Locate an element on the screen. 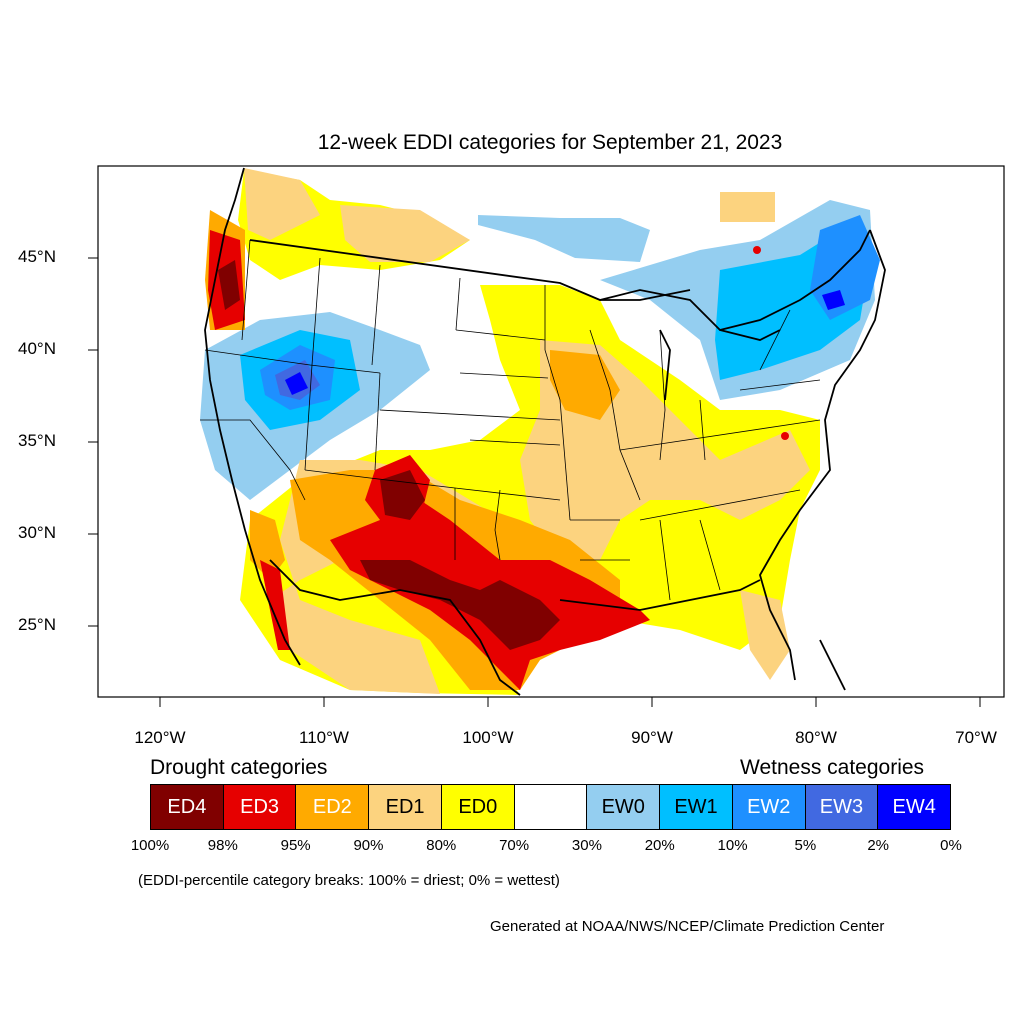  lat-label: 30°N is located at coordinates (37, 532).